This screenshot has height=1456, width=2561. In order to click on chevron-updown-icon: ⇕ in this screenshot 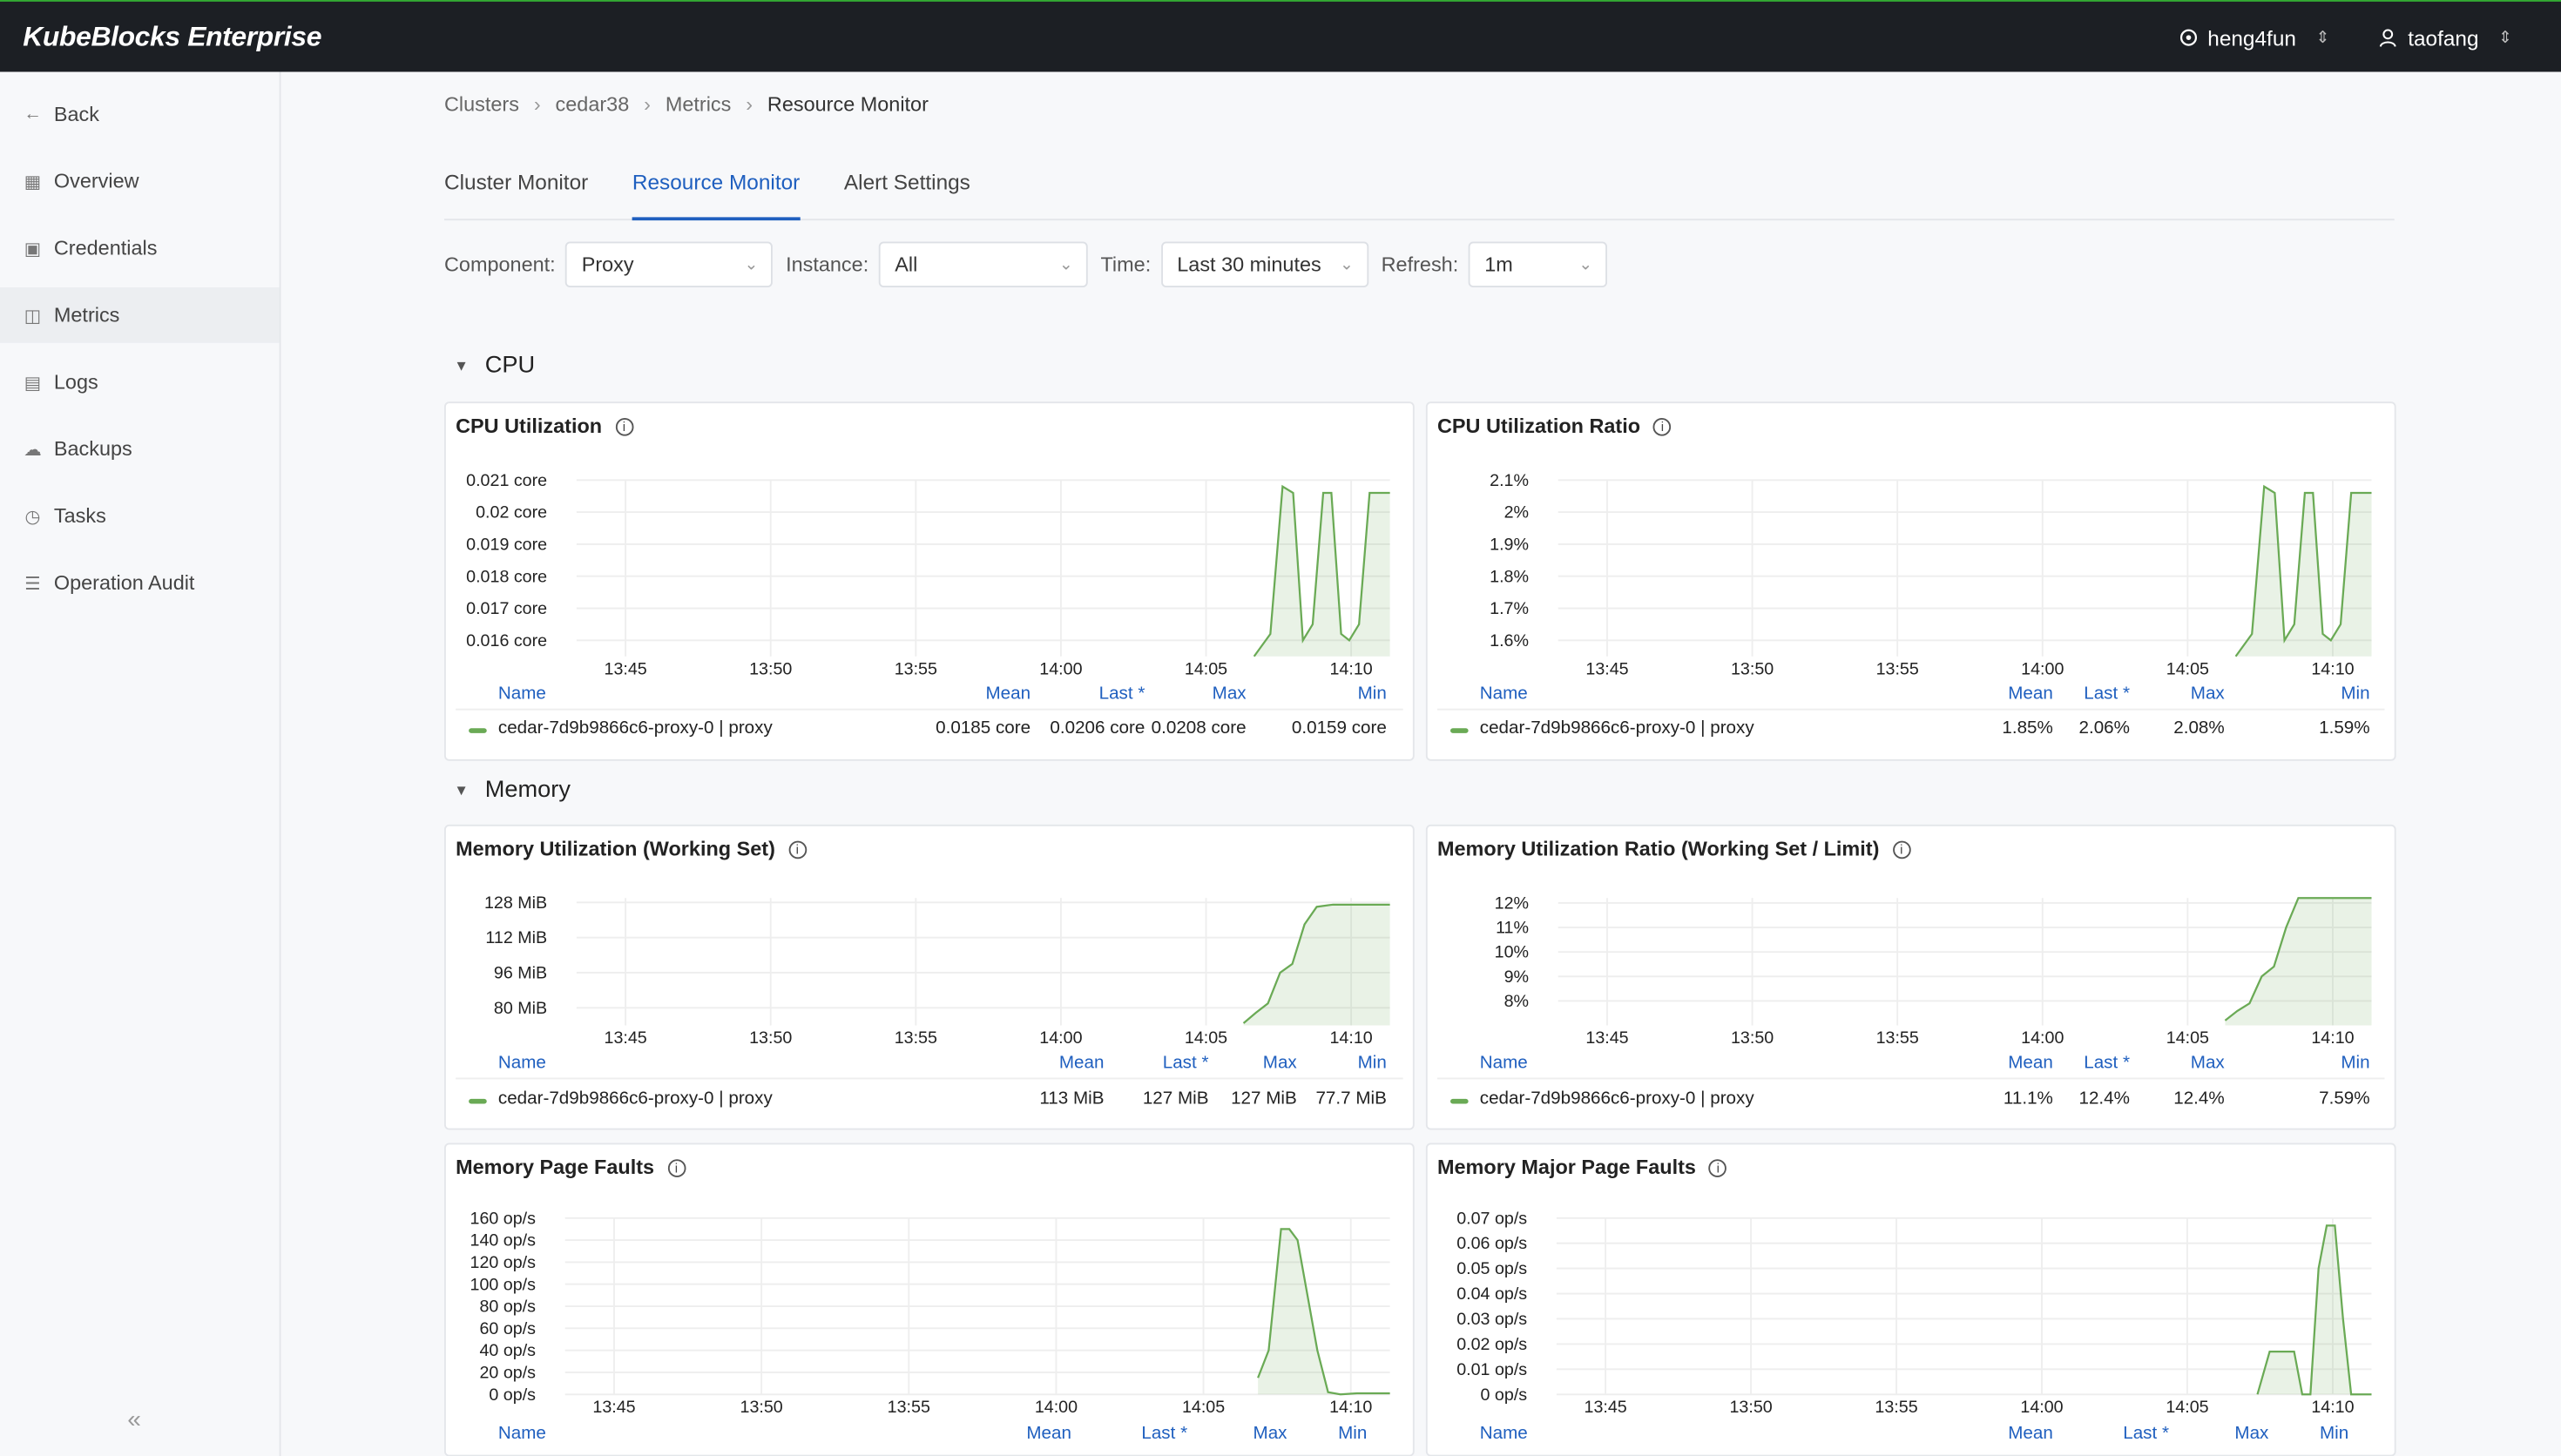, I will do `click(2505, 37)`.